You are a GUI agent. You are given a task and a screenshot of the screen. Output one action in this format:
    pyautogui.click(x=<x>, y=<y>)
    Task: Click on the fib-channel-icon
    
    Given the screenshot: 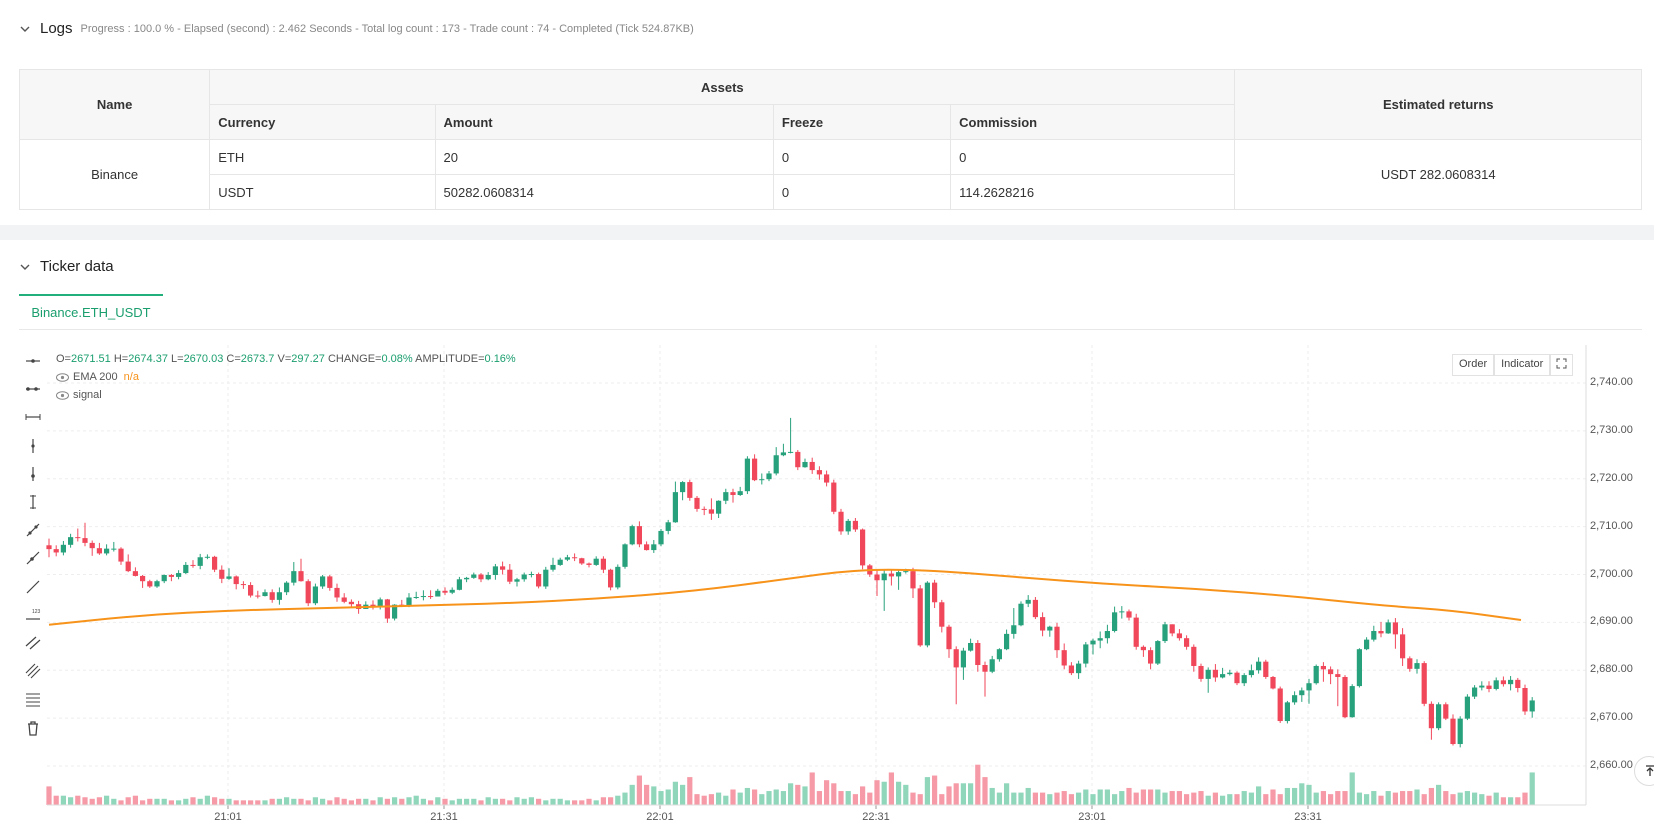 What is the action you would take?
    pyautogui.click(x=33, y=671)
    